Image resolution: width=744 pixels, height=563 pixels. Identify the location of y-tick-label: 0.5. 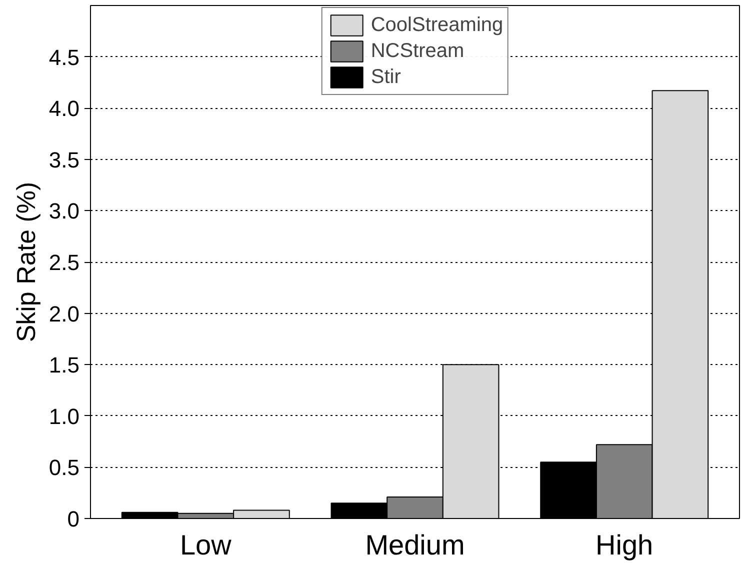
(64, 467).